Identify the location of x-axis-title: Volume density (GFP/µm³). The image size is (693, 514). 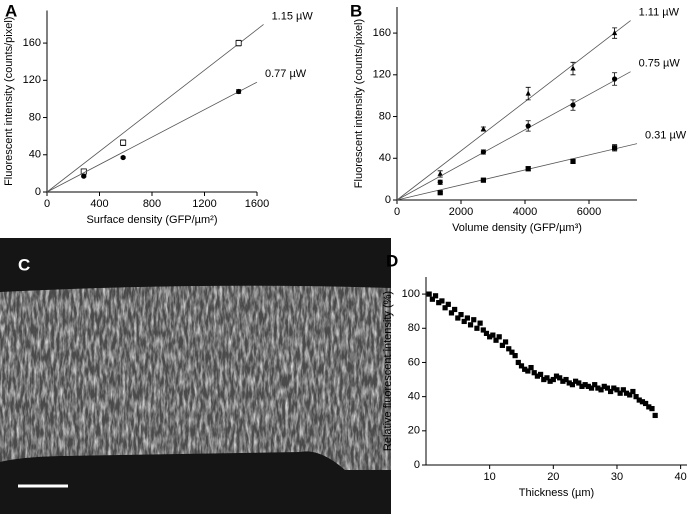
(517, 228).